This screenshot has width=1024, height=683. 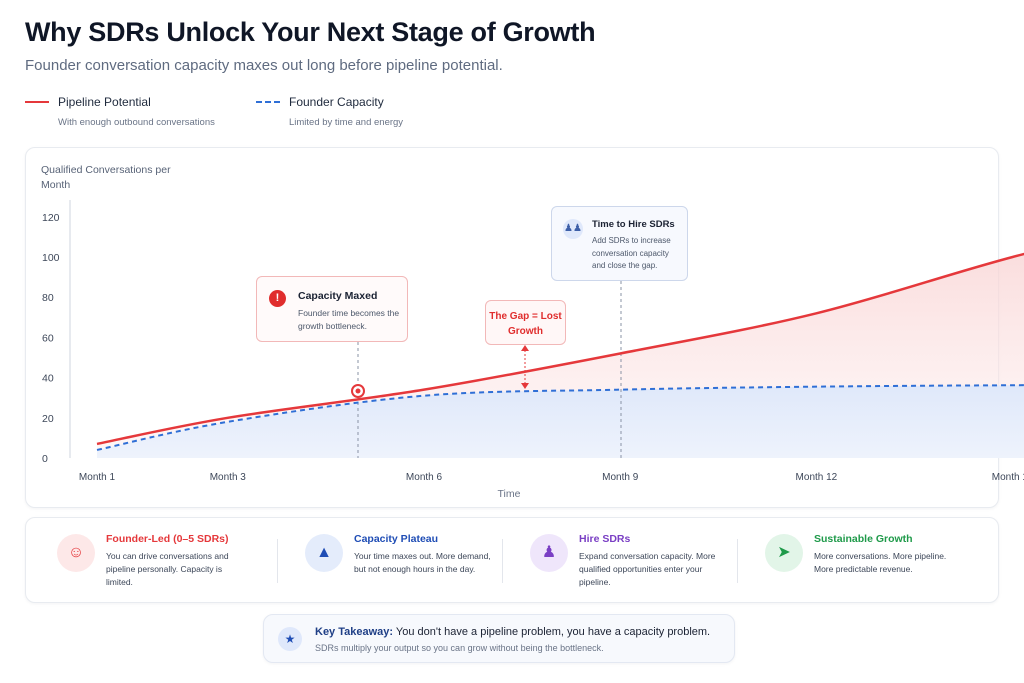 I want to click on y-tick-label: 40, so click(x=48, y=379).